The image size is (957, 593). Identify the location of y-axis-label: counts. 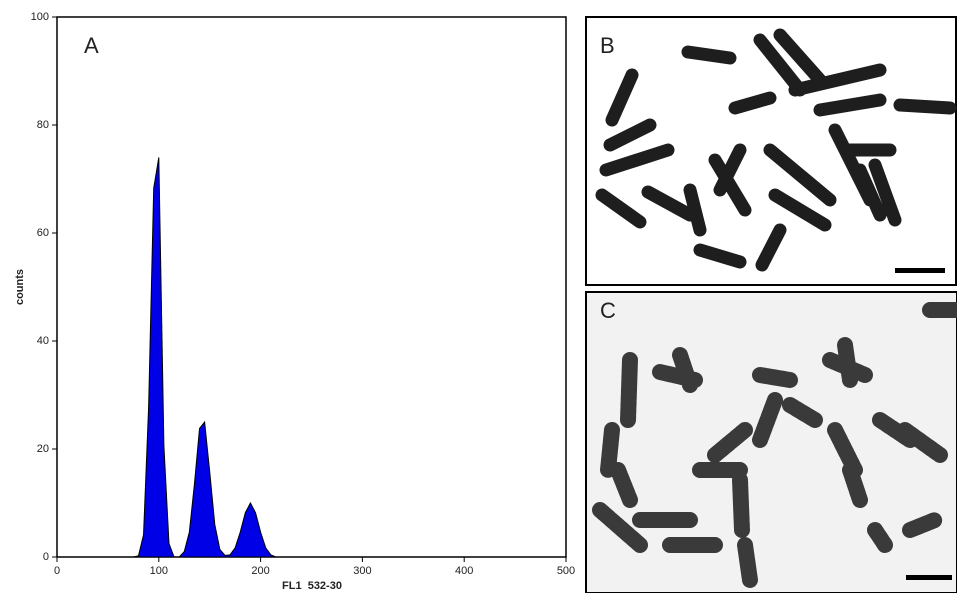
(20, 287).